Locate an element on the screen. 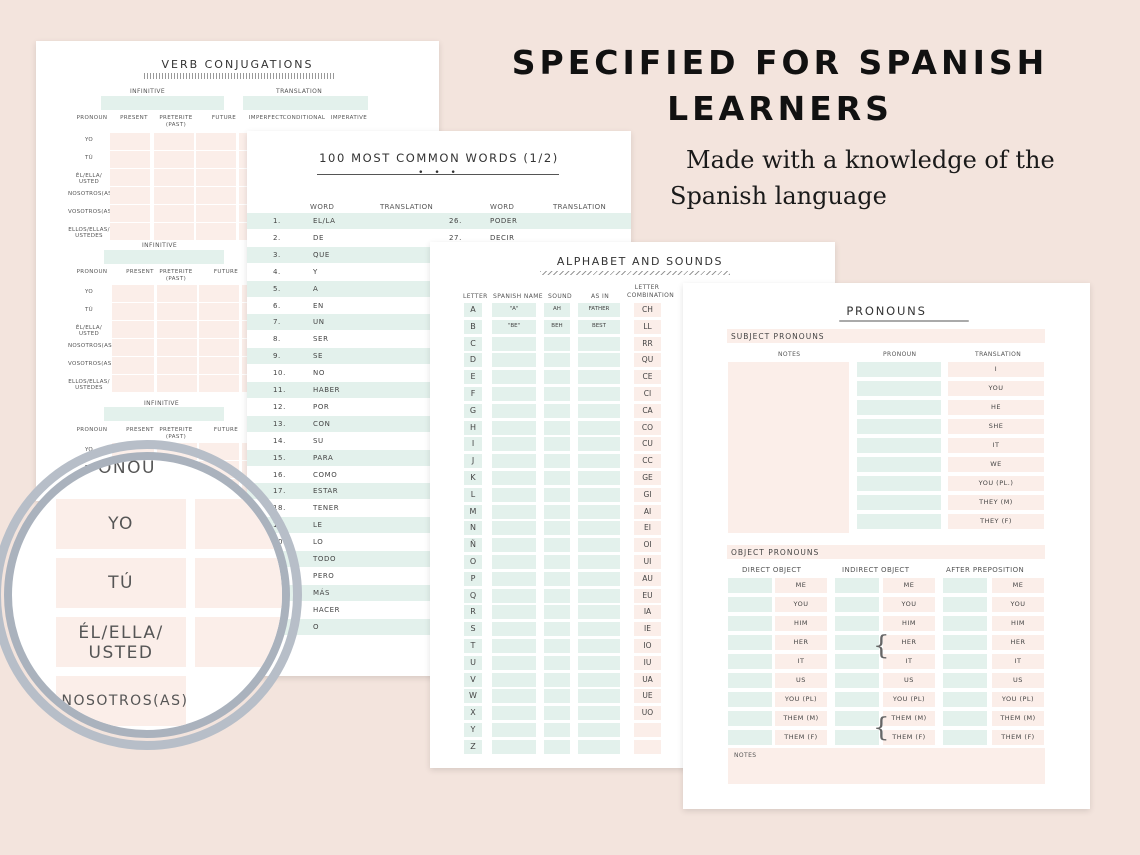 The width and height of the screenshot is (1140, 855). word-number: 1. is located at coordinates (277, 221).